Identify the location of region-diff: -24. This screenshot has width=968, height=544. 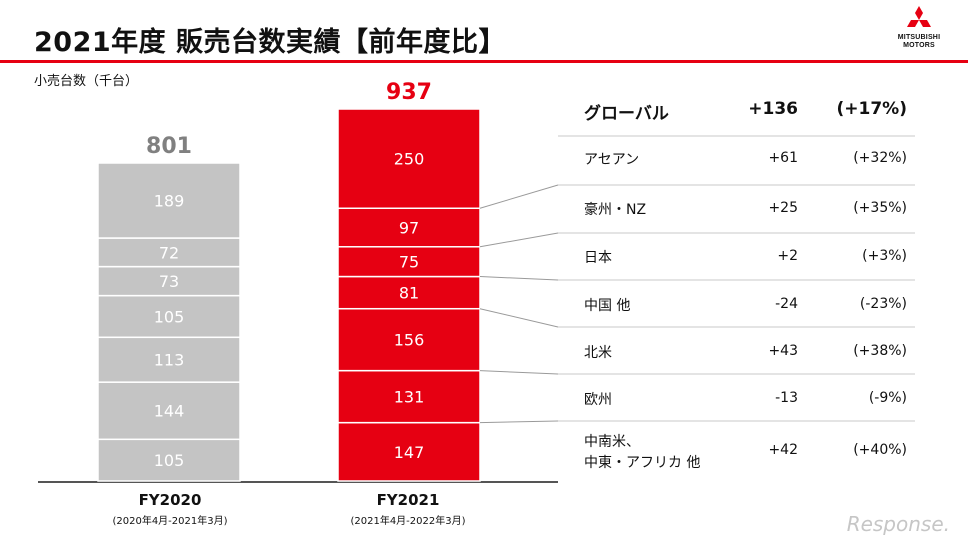
(786, 304).